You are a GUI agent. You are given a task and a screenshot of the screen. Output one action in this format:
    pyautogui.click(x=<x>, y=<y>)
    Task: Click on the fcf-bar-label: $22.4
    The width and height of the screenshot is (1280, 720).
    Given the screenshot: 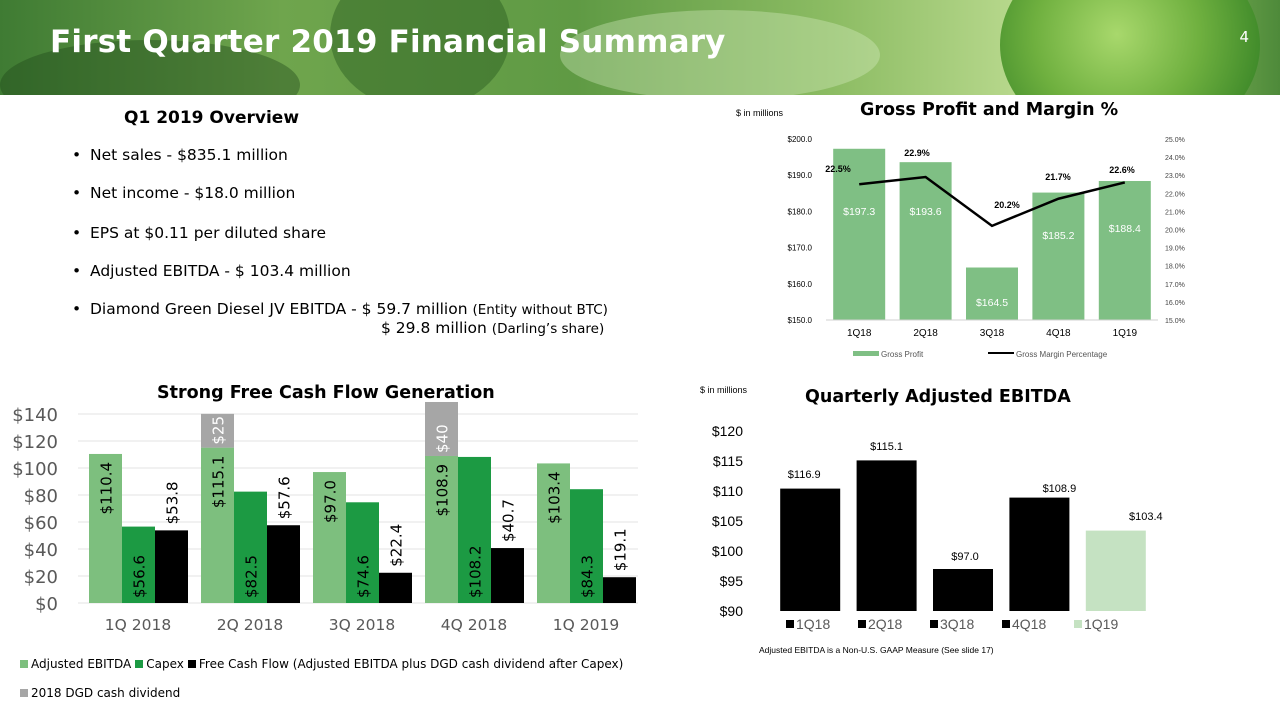 What is the action you would take?
    pyautogui.click(x=397, y=545)
    